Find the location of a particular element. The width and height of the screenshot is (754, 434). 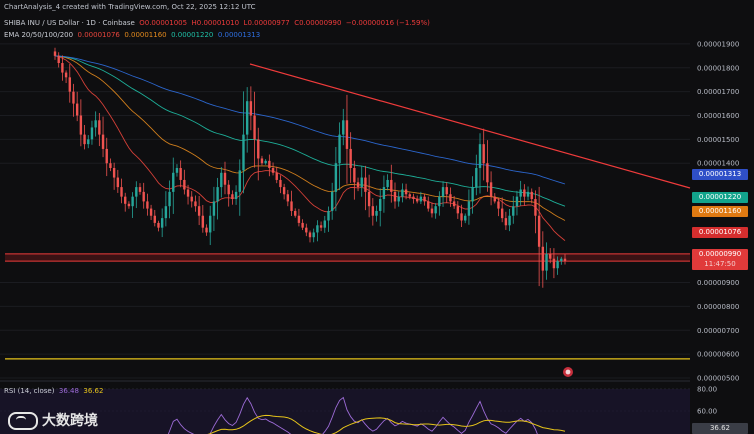

ema50-value: 0.00001160 is located at coordinates (145, 35).